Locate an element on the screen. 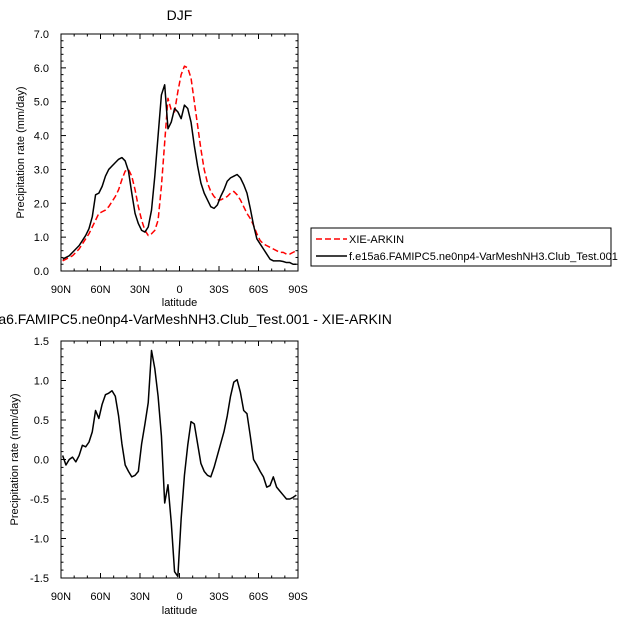 This screenshot has height=625, width=627. legend-box is located at coordinates (461, 247).